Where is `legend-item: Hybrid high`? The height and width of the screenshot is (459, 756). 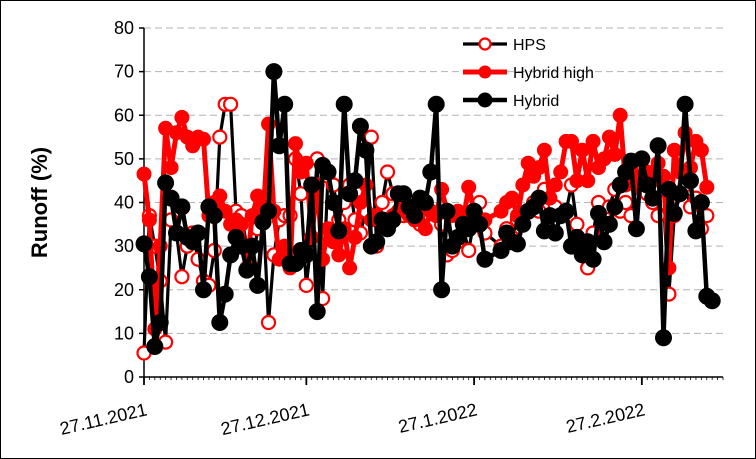 legend-item: Hybrid high is located at coordinates (528, 73).